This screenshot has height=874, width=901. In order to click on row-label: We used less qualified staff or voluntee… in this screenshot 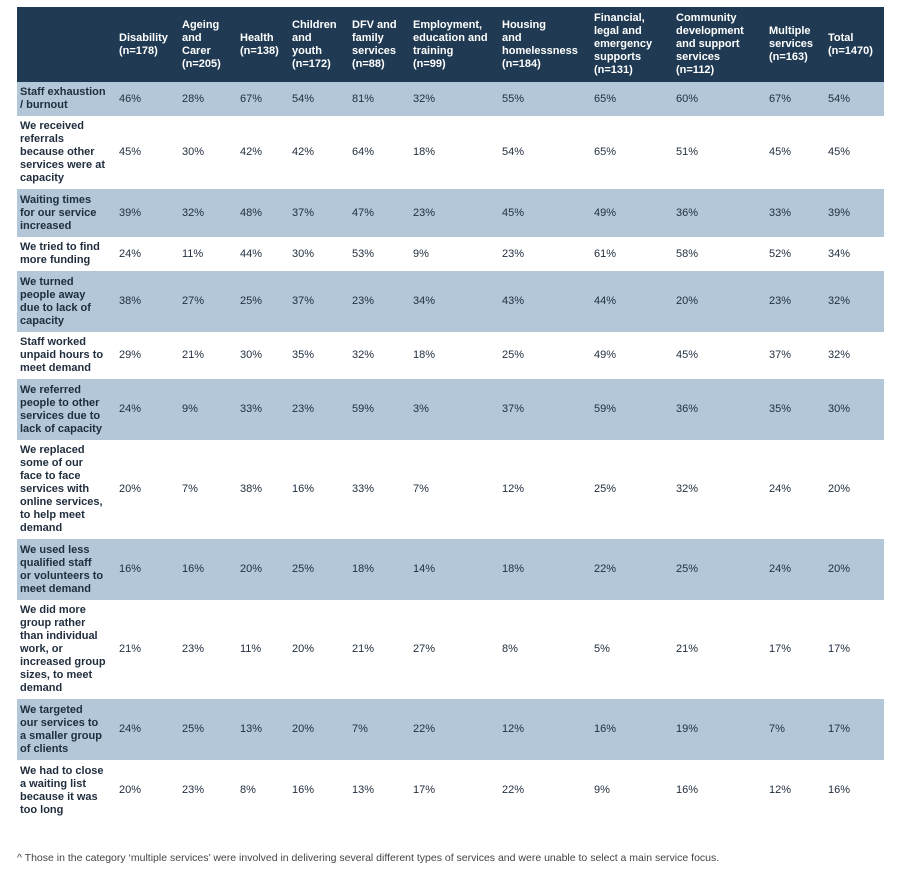, I will do `click(66, 569)`.